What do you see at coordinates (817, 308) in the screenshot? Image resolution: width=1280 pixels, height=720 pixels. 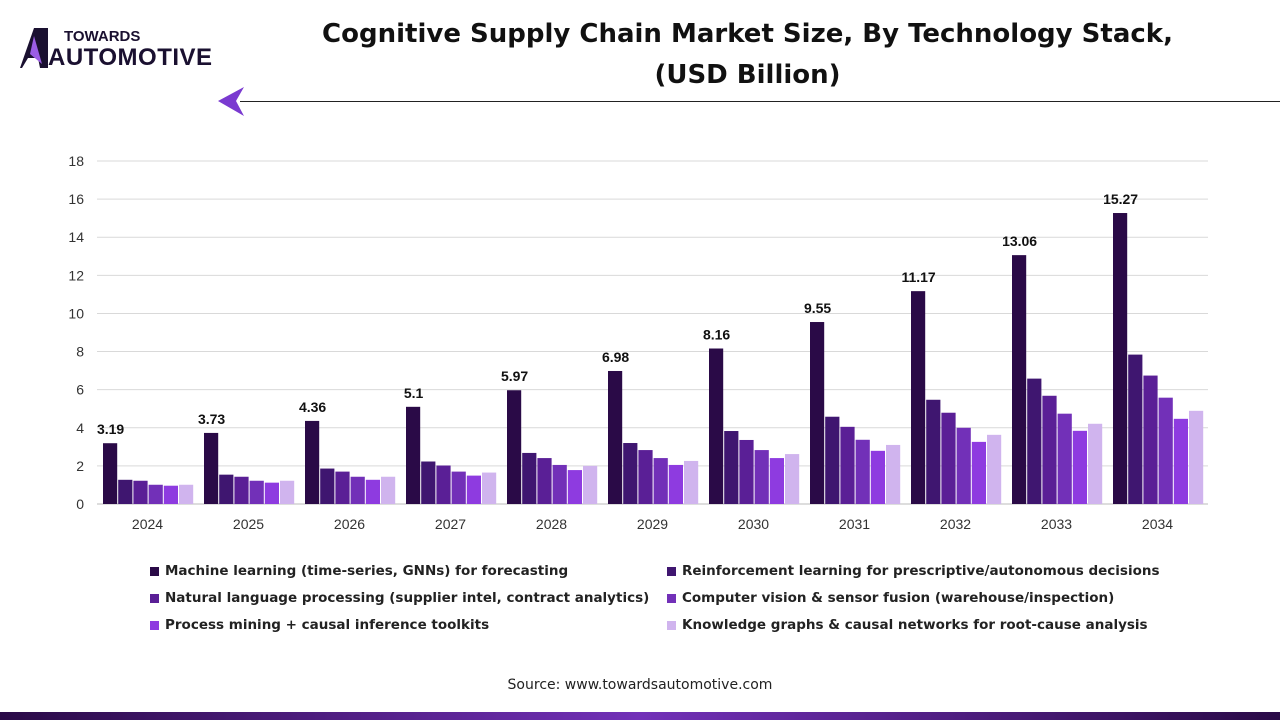 I see `data-label: 9.55` at bounding box center [817, 308].